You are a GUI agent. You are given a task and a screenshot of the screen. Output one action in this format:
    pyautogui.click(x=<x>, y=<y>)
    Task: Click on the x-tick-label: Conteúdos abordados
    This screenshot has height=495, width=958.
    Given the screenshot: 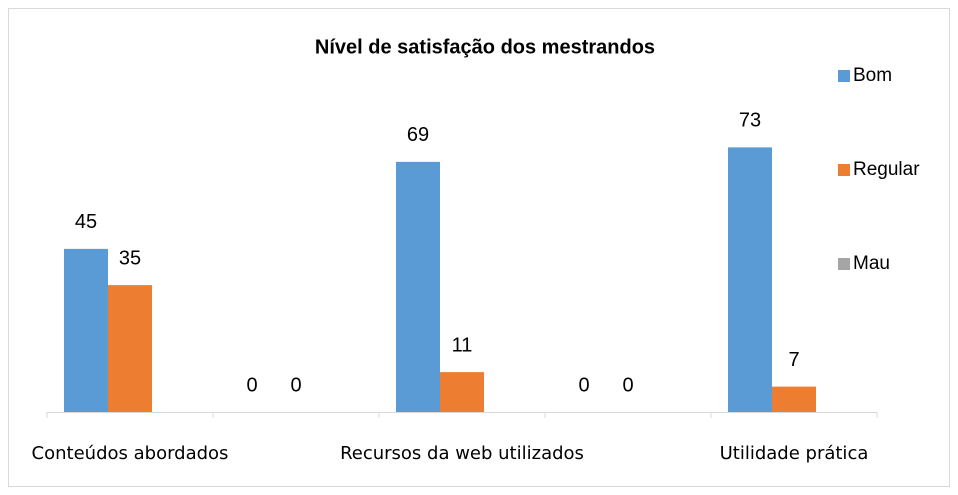 What is the action you would take?
    pyautogui.click(x=130, y=453)
    